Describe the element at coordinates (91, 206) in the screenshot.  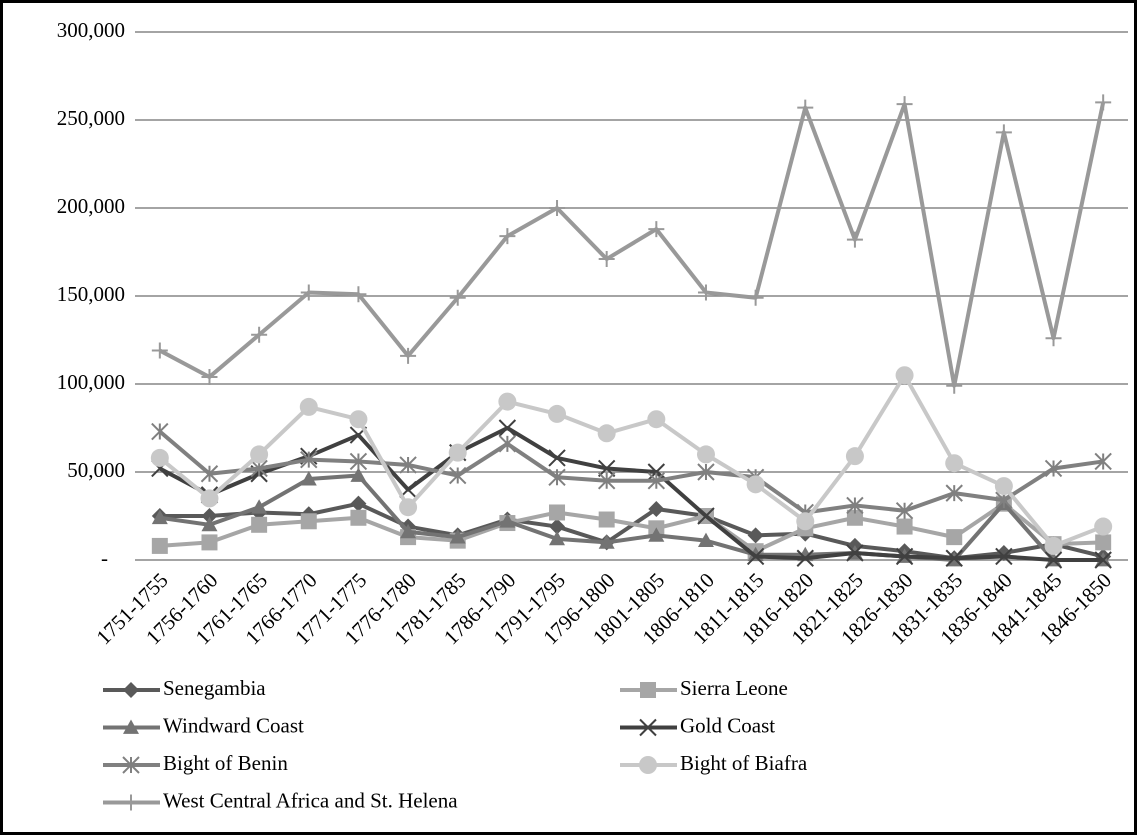
I see `y-tick-label: 200,000` at that location.